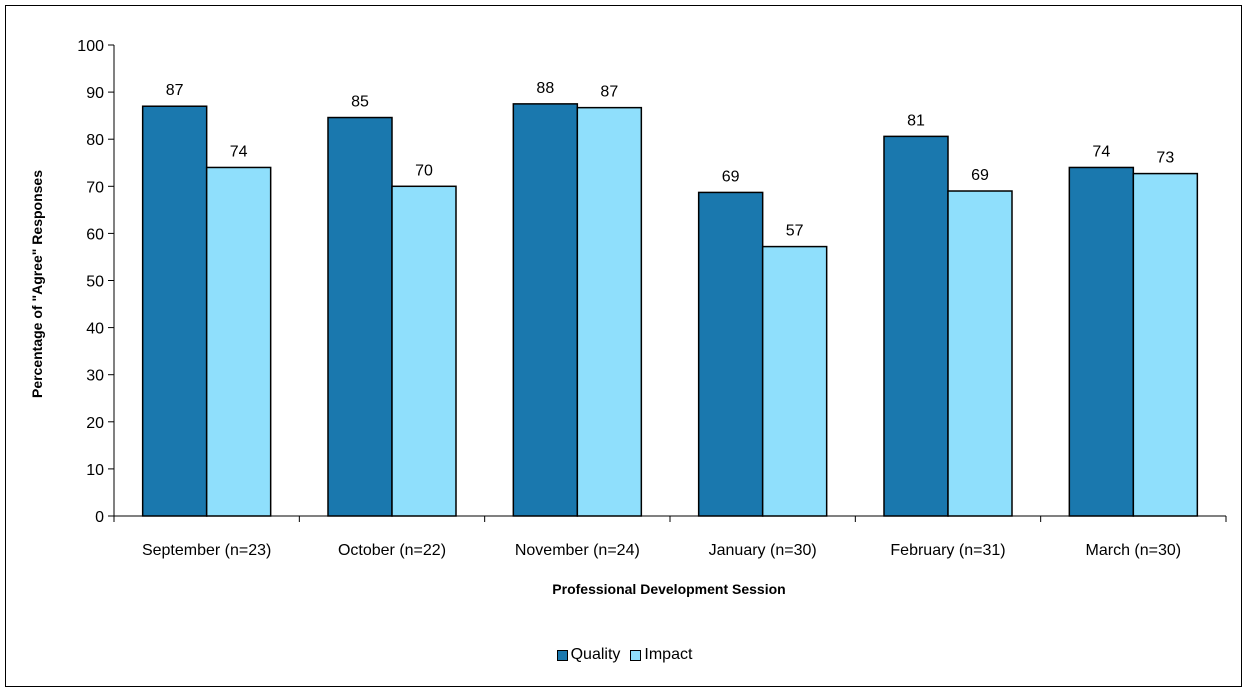 The height and width of the screenshot is (694, 1249). Describe the element at coordinates (239, 151) in the screenshot. I see `data-label-impact: 74` at that location.